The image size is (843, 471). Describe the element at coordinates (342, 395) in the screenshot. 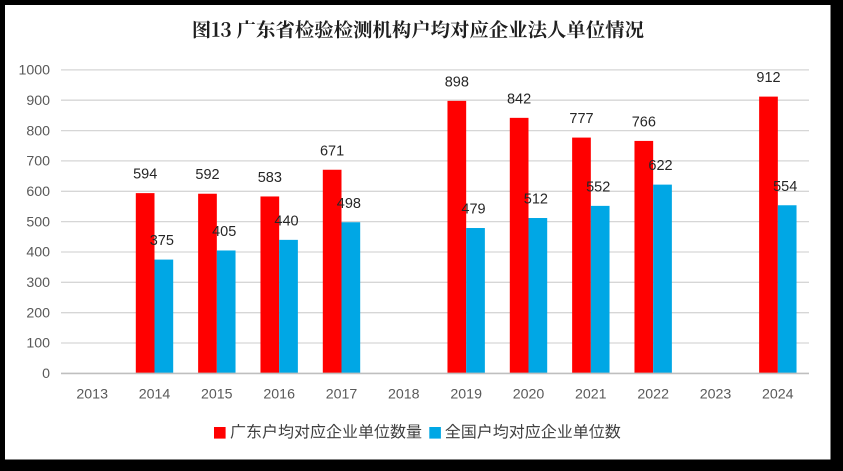

I see `svg-text: 2017` at that location.